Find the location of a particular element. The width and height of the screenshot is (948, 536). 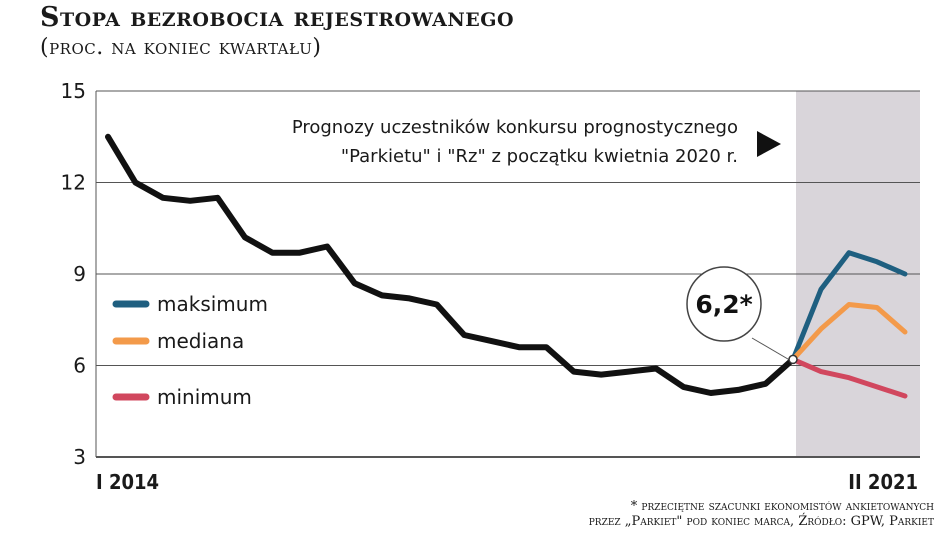

callout-bubble is located at coordinates (724, 304).